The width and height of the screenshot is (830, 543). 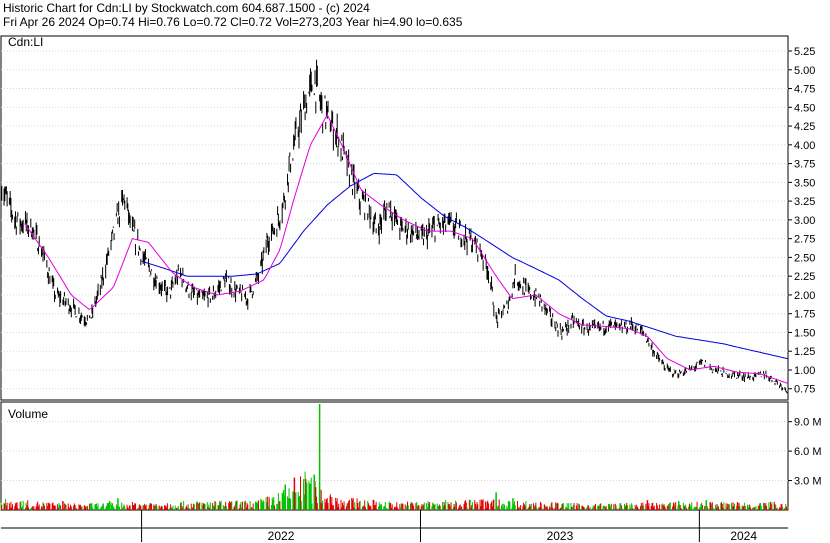 What do you see at coordinates (804, 146) in the screenshot?
I see `price-tick-label: 4.00` at bounding box center [804, 146].